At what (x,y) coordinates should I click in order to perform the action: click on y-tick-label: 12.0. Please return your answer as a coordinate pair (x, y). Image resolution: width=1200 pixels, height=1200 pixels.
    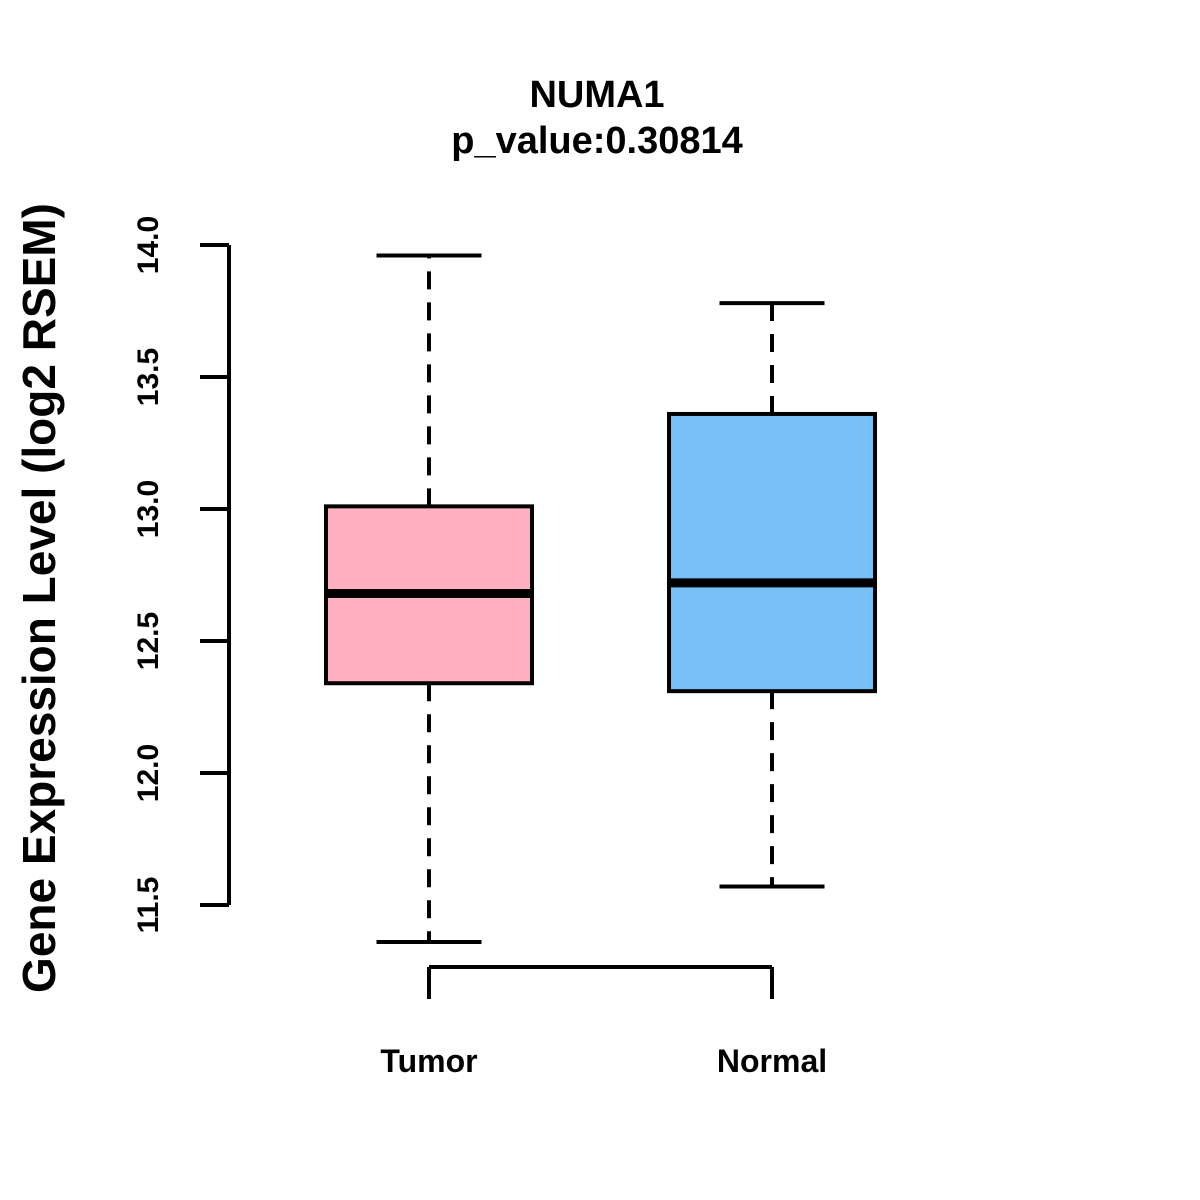
    Looking at the image, I should click on (148, 773).